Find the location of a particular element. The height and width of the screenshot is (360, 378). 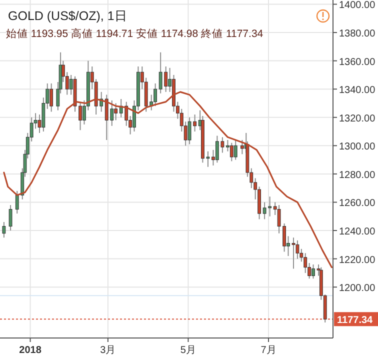

y-tick-label: 1380.00 is located at coordinates (357, 34).